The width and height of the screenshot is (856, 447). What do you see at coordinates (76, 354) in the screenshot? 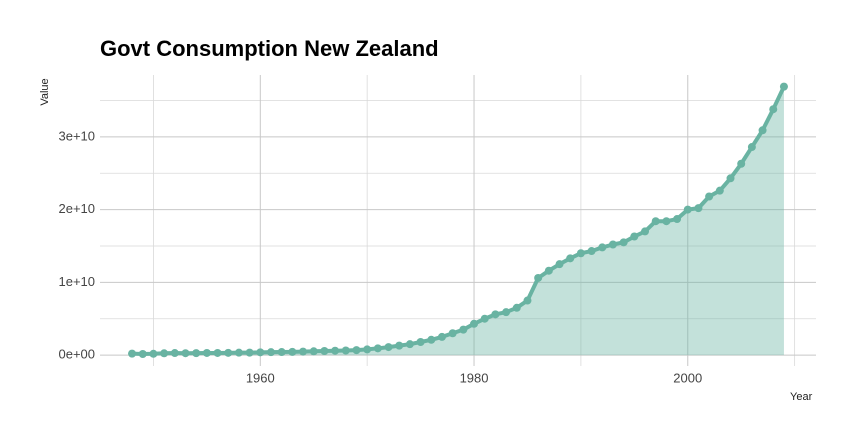
I see `y-tick-label: 0e+00` at bounding box center [76, 354].